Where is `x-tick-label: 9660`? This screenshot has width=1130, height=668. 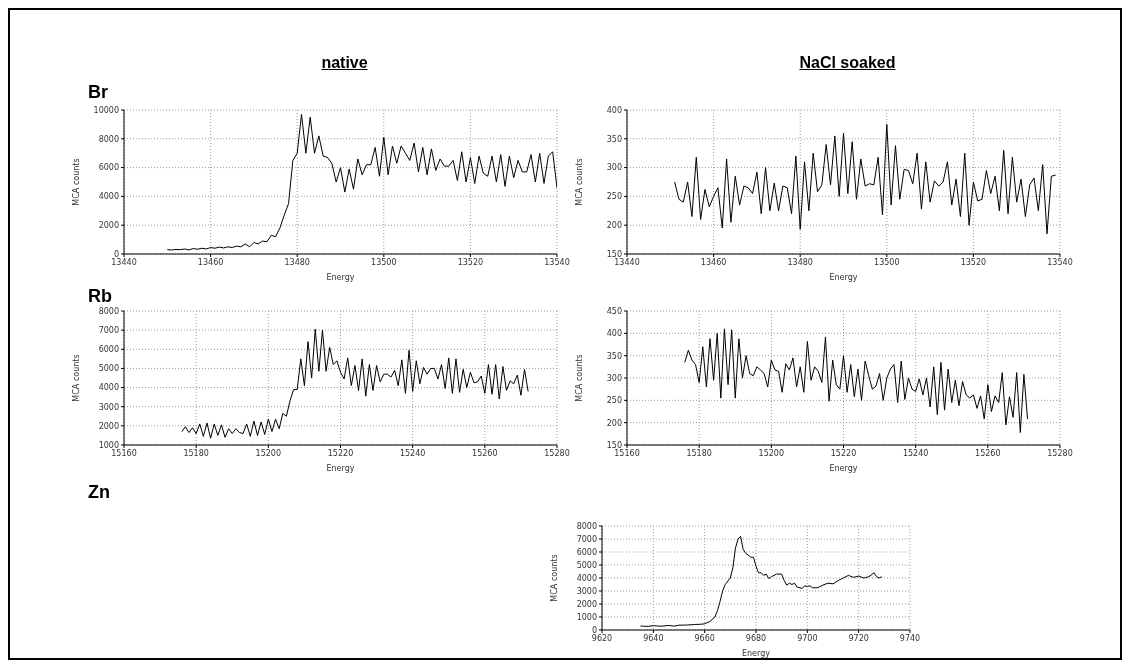 x-tick-label: 9660 is located at coordinates (704, 638).